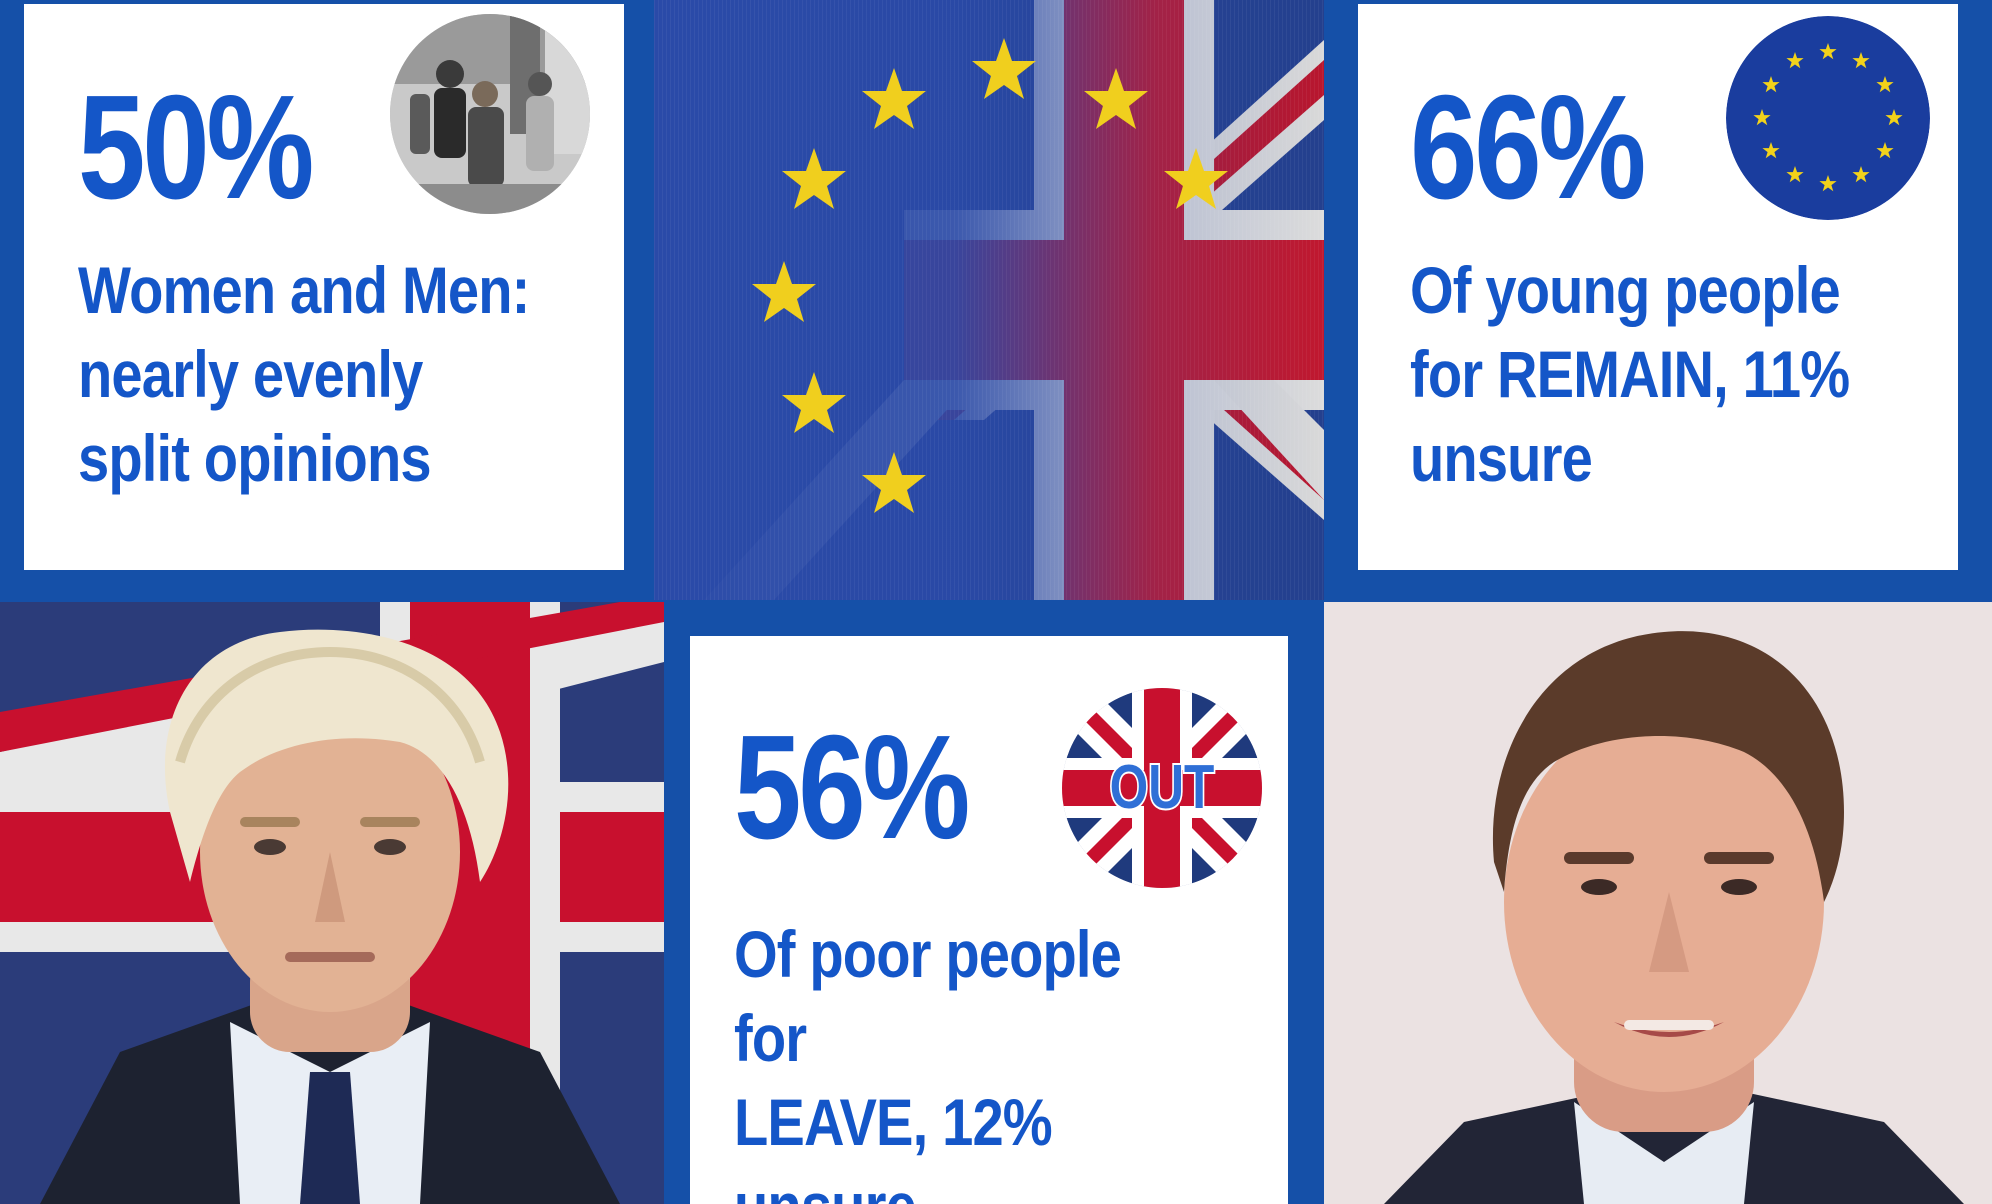 Image resolution: width=1992 pixels, height=1204 pixels. What do you see at coordinates (490, 114) in the screenshot?
I see `crowd-photo-icon` at bounding box center [490, 114].